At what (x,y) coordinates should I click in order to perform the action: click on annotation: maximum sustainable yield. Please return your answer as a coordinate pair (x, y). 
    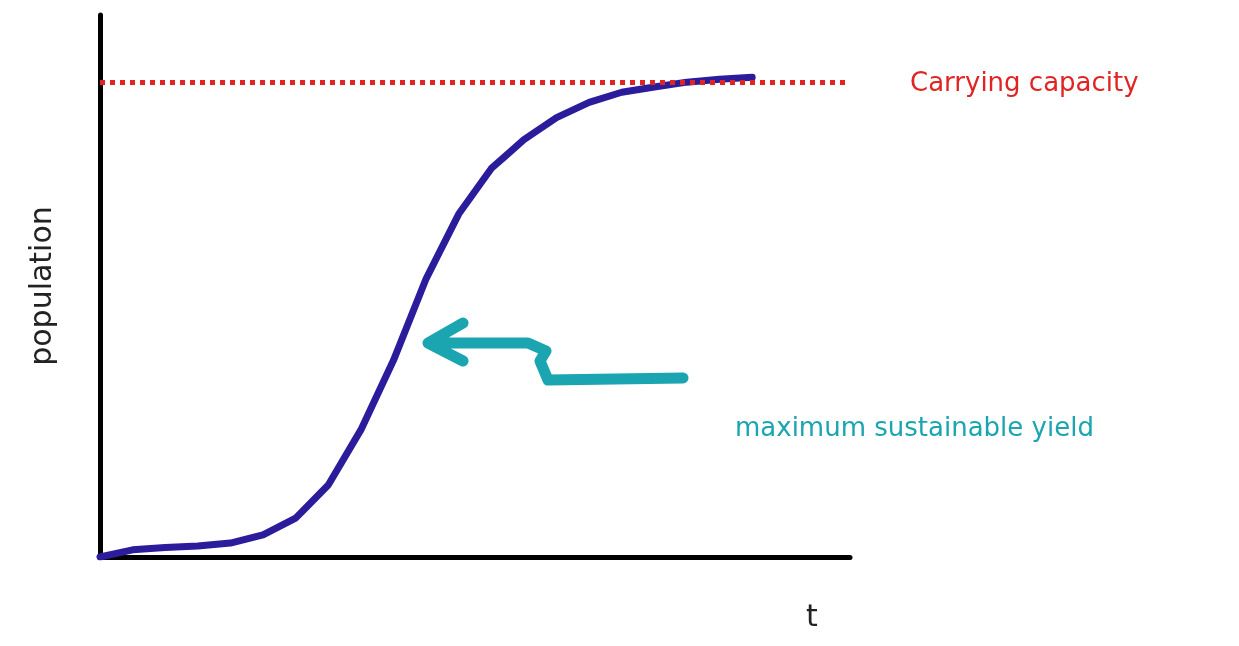
    Looking at the image, I should click on (914, 427).